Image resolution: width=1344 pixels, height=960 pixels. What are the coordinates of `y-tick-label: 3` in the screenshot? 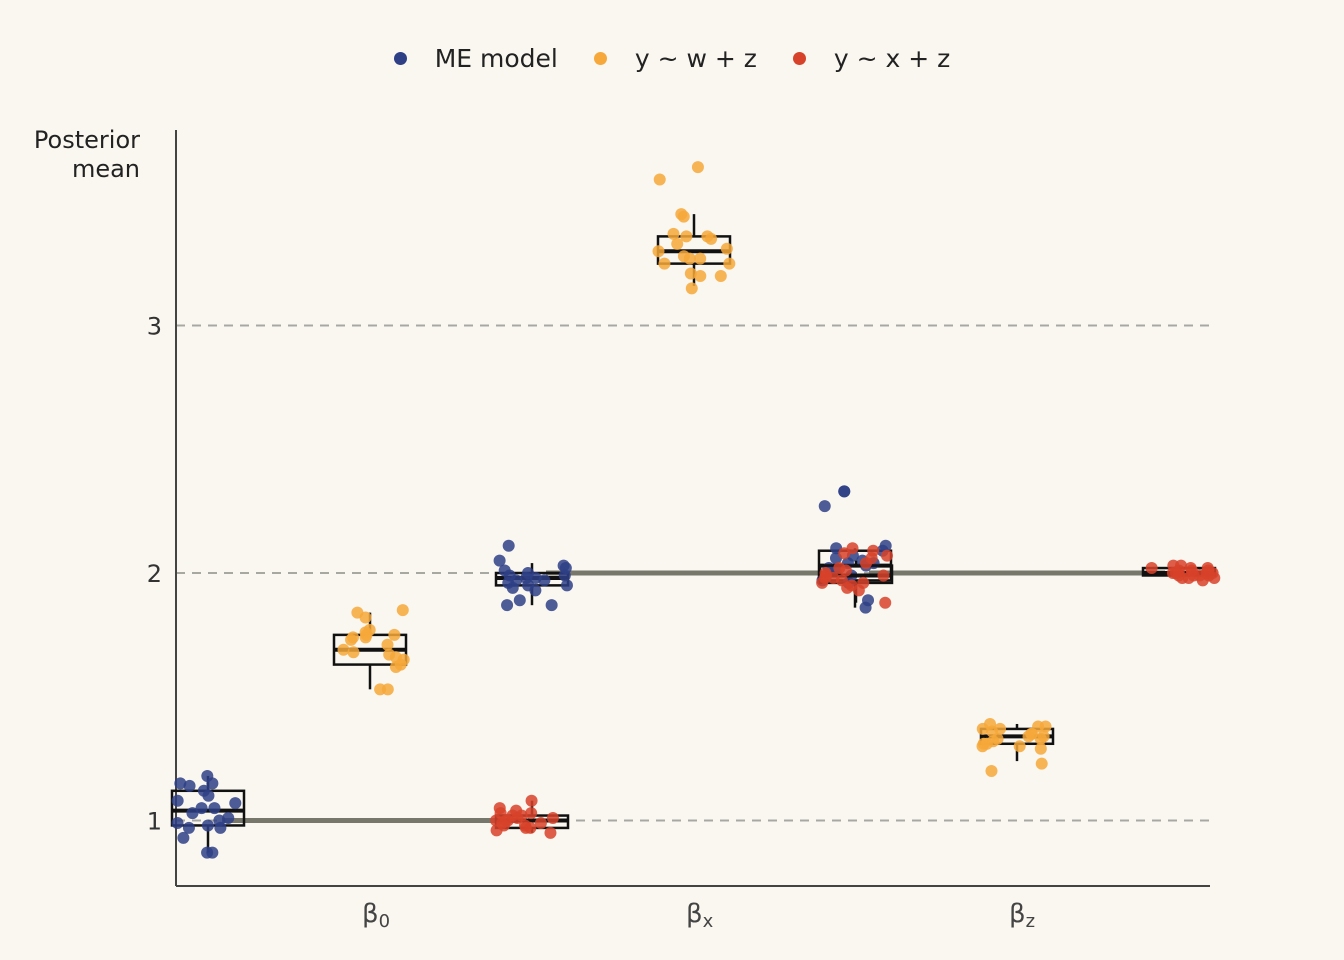 It's located at (154, 327).